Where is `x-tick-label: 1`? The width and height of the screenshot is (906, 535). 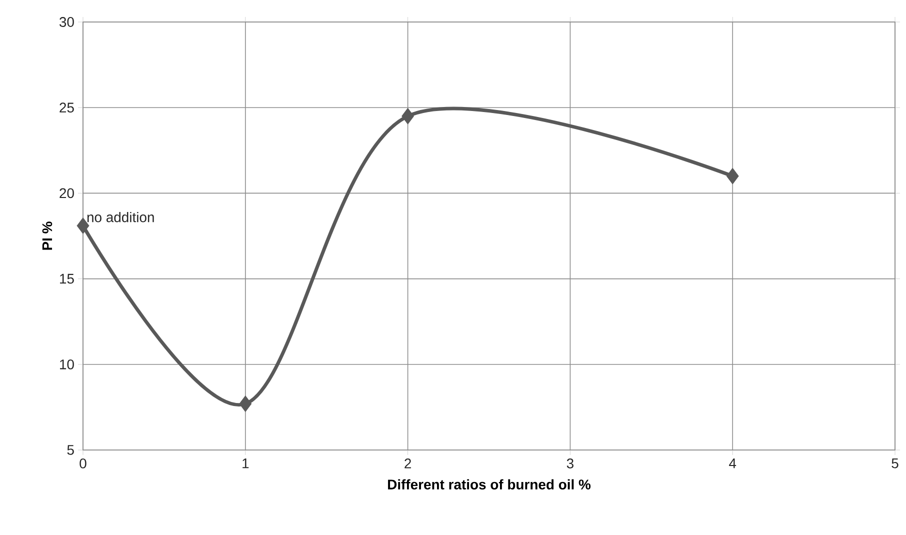
x-tick-label: 1 is located at coordinates (245, 463).